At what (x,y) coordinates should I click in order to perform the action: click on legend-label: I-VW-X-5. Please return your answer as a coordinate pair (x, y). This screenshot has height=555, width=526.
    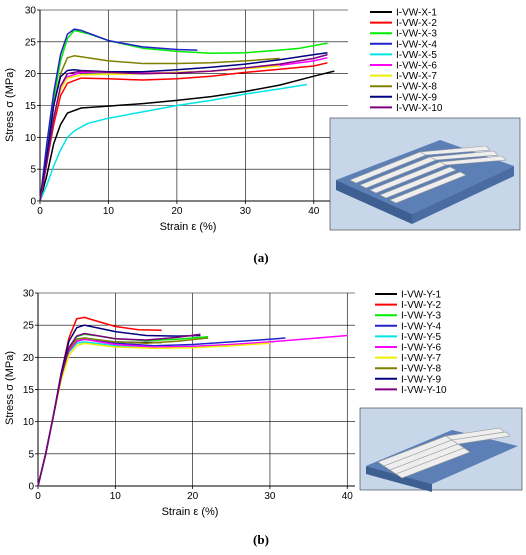
    Looking at the image, I should click on (416, 55).